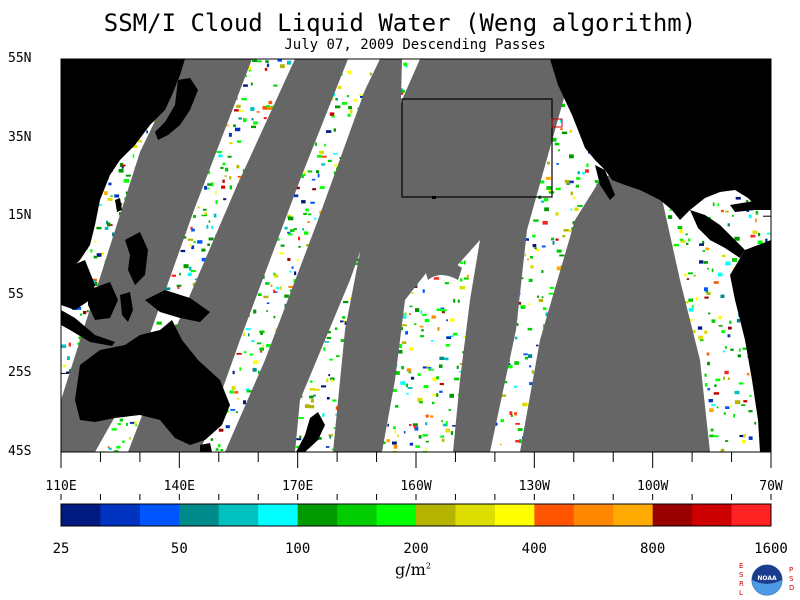  I want to click on colorbar, so click(416, 515).